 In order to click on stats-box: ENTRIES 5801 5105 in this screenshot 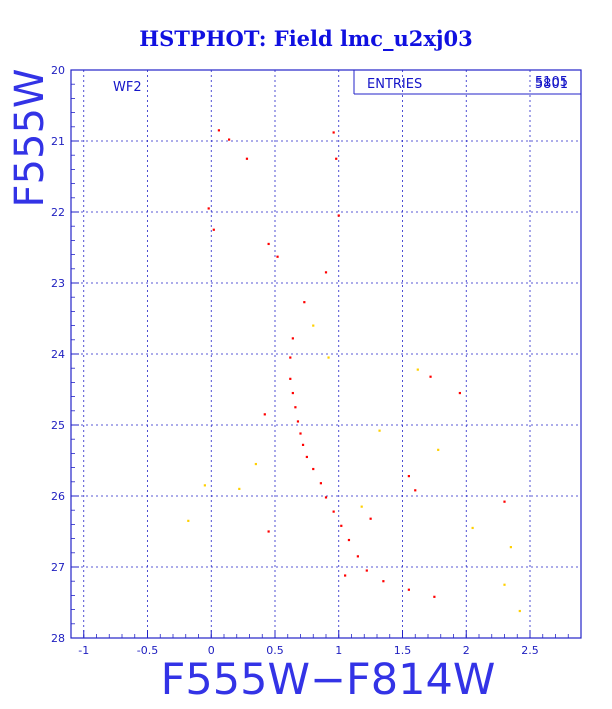, I will do `click(467, 82)`.